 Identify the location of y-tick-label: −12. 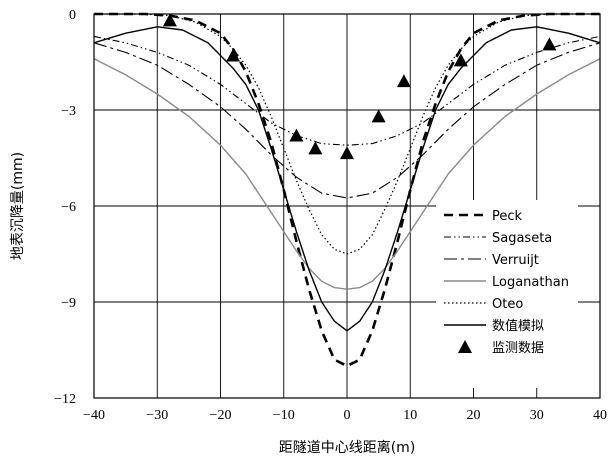
(65, 399).